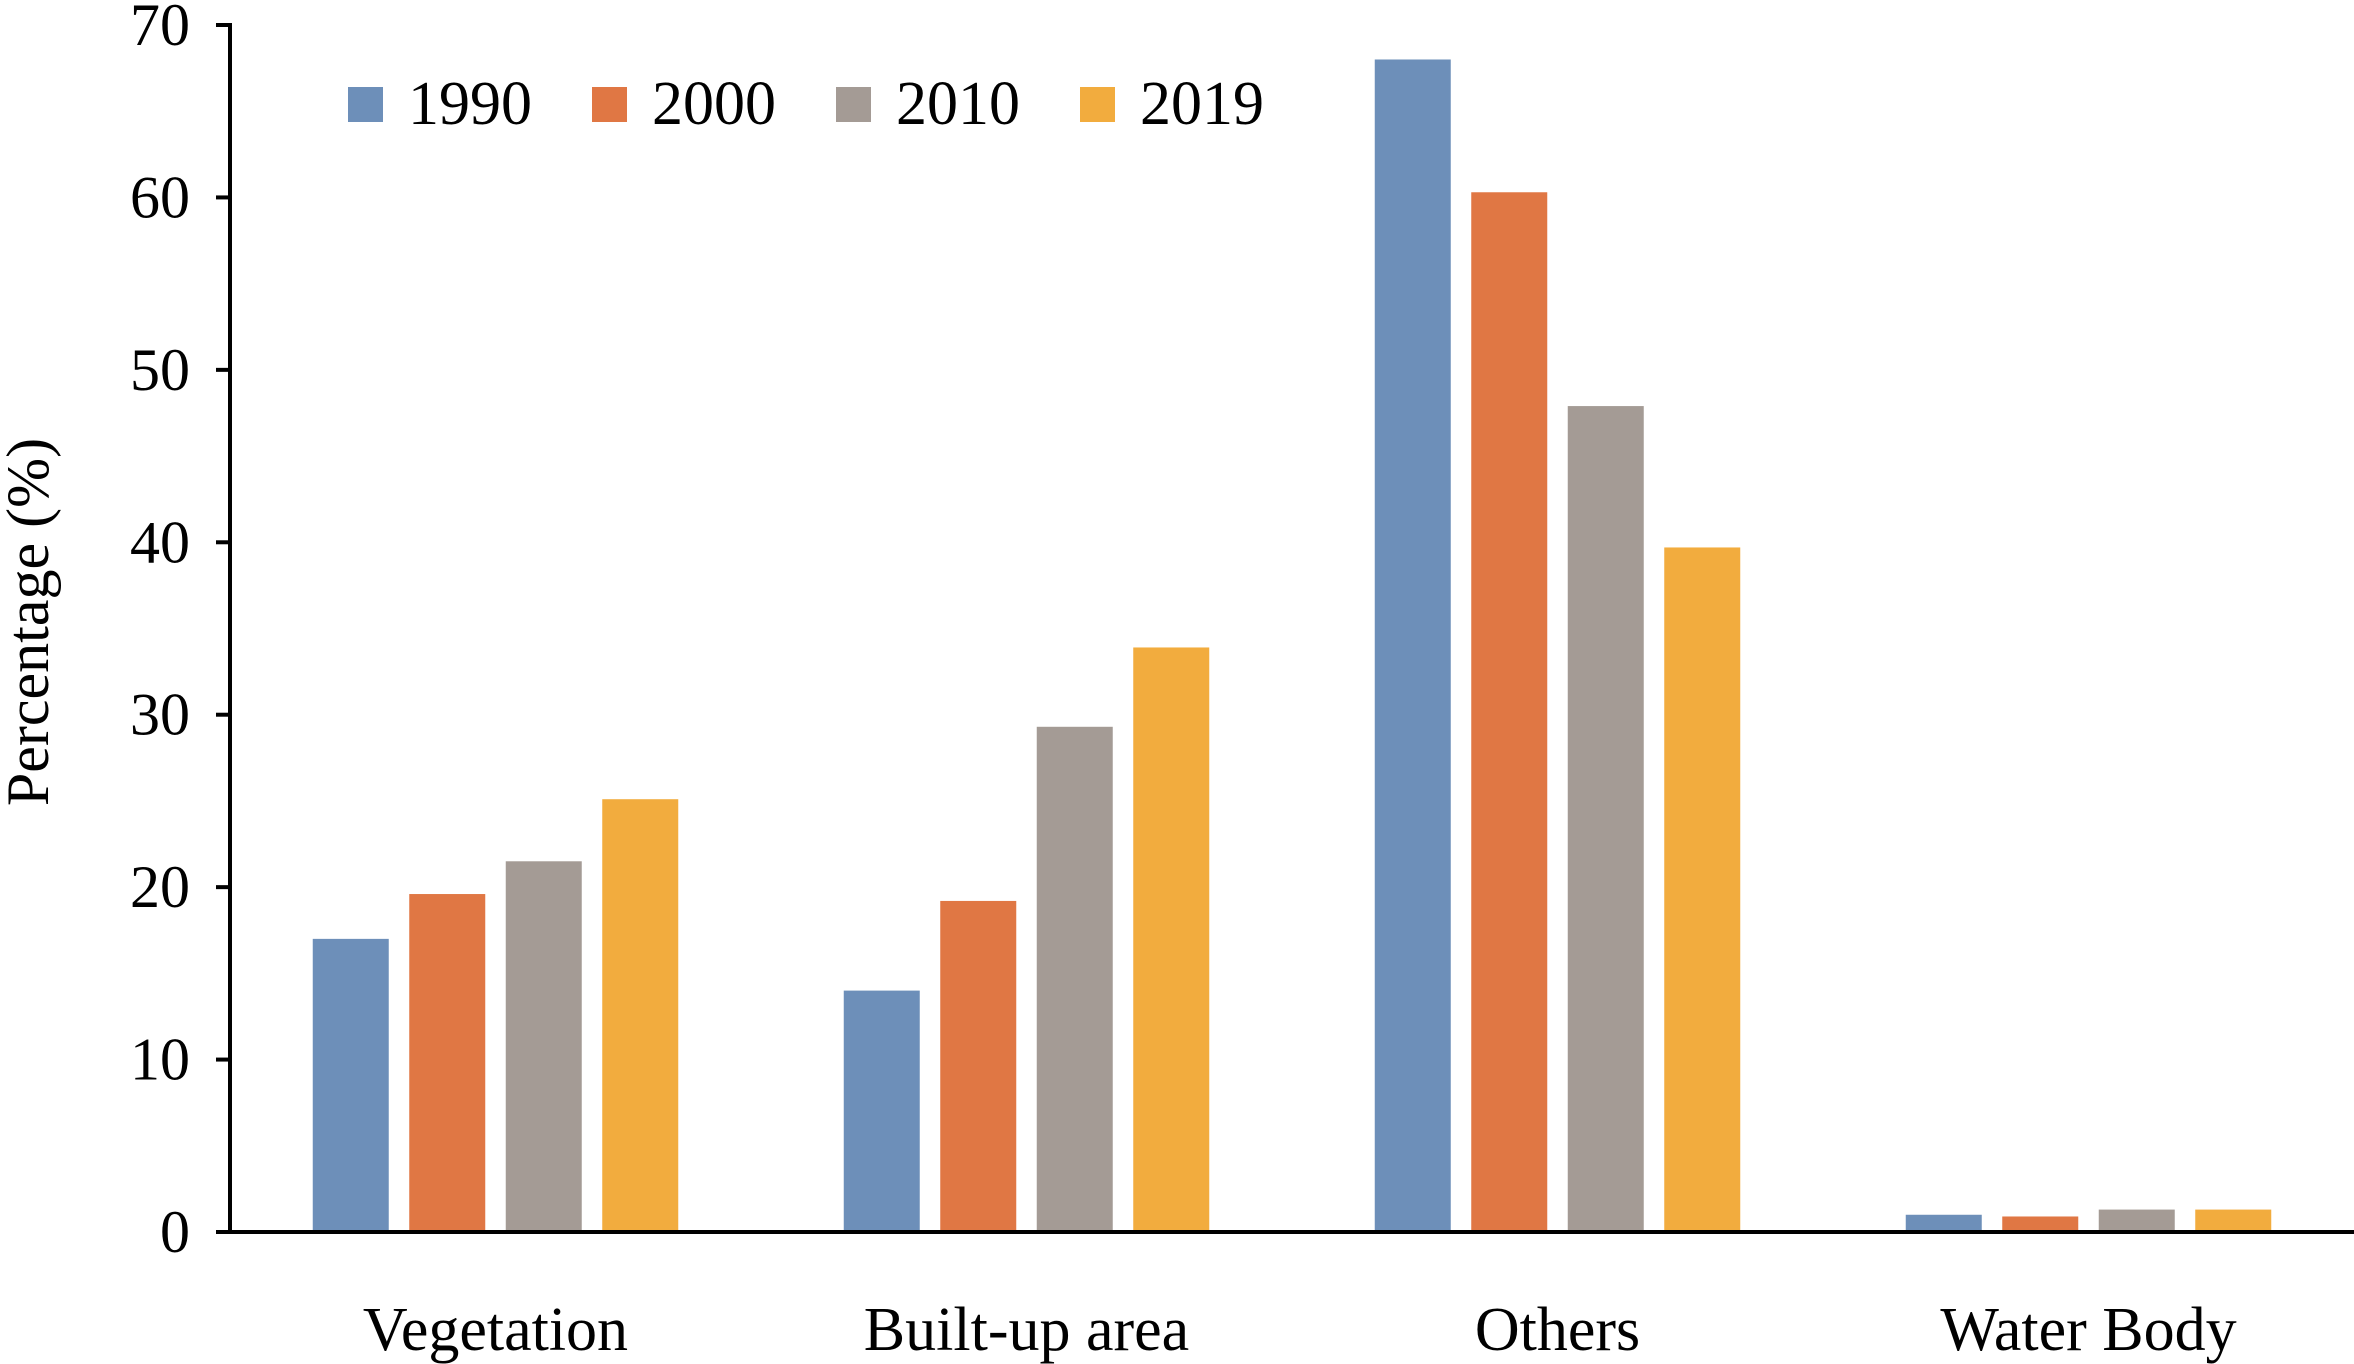 This screenshot has height=1364, width=2354. Describe the element at coordinates (365, 104) in the screenshot. I see `legend-swatch-1990` at that location.